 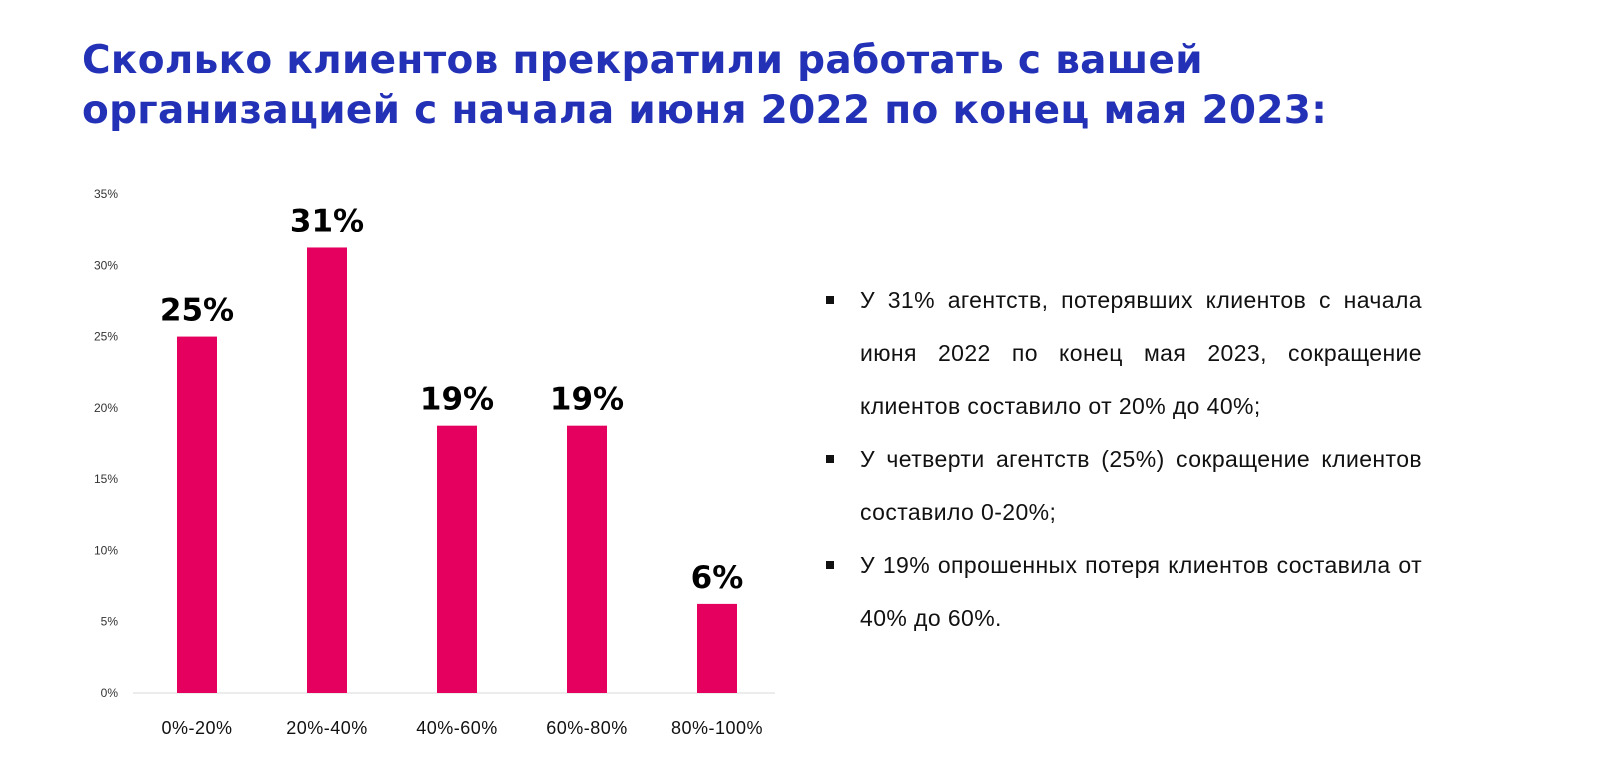 What do you see at coordinates (327, 221) in the screenshot?
I see `data-label: 31%` at bounding box center [327, 221].